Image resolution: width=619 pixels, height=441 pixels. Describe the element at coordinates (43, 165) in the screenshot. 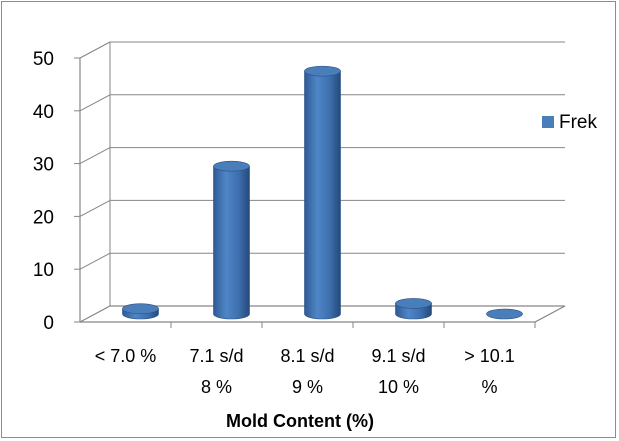

I see `y-tick-label: 30` at that location.